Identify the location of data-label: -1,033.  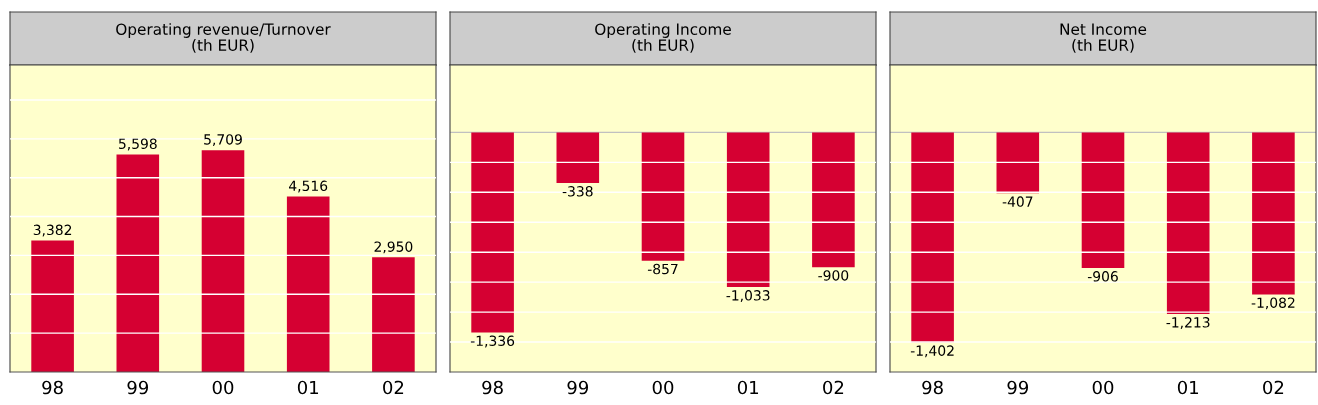
(748, 296).